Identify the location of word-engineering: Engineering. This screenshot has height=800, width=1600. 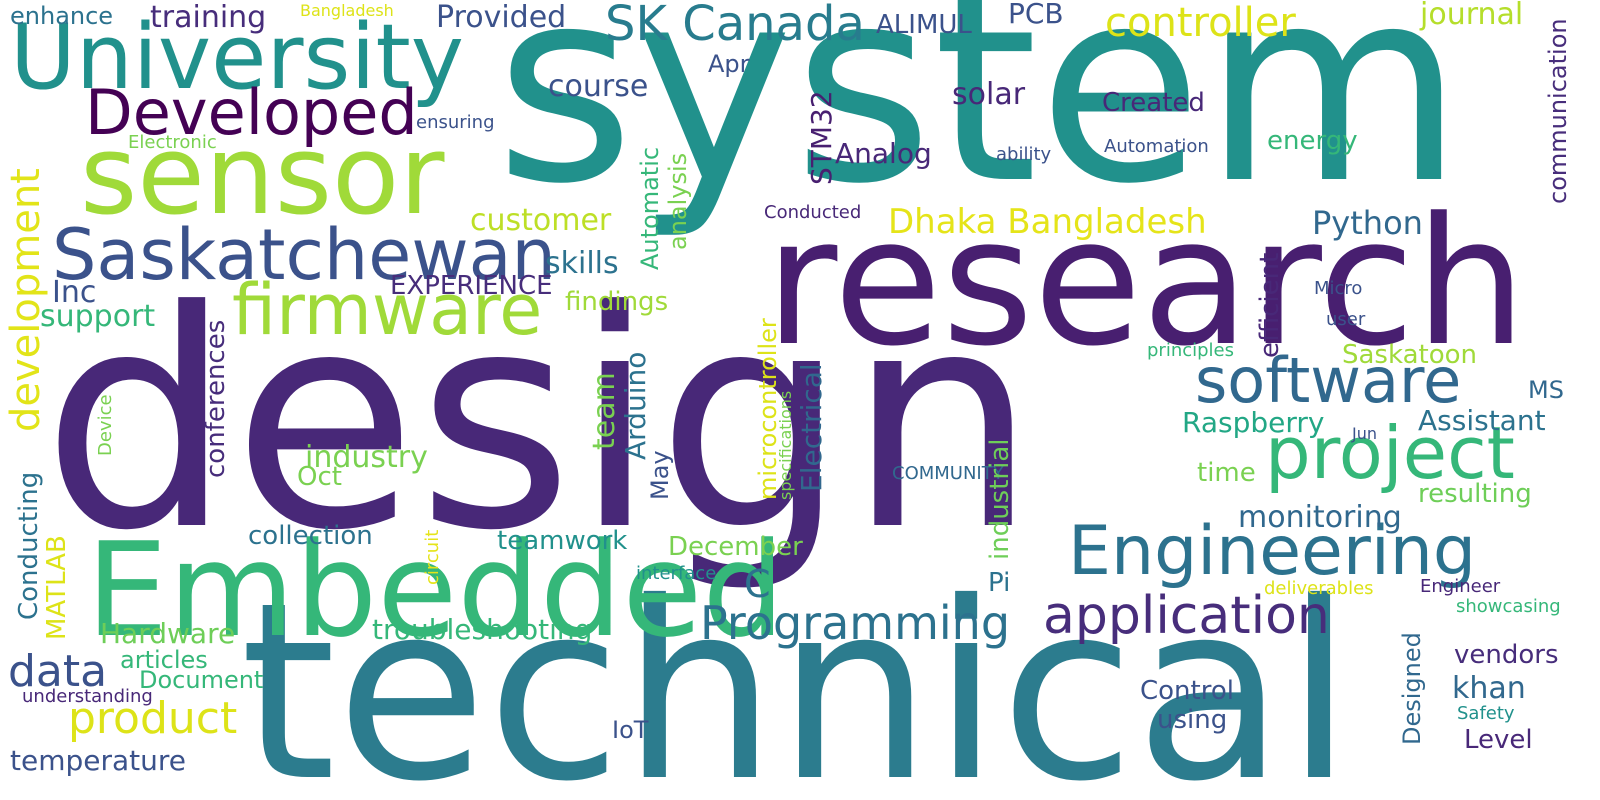
(1272, 551).